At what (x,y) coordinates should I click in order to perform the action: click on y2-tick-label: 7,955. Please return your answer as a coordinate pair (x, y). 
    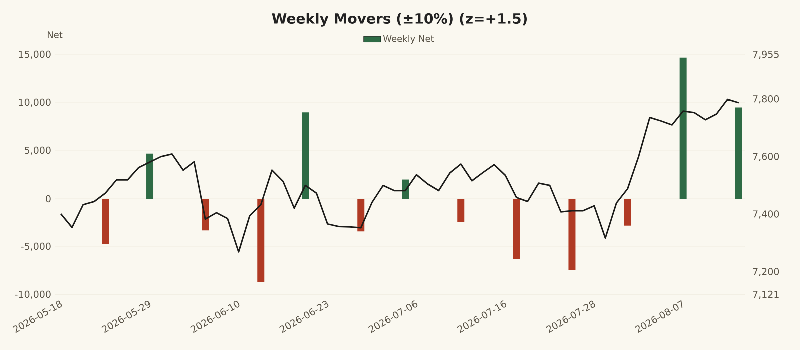
    Looking at the image, I should click on (766, 55).